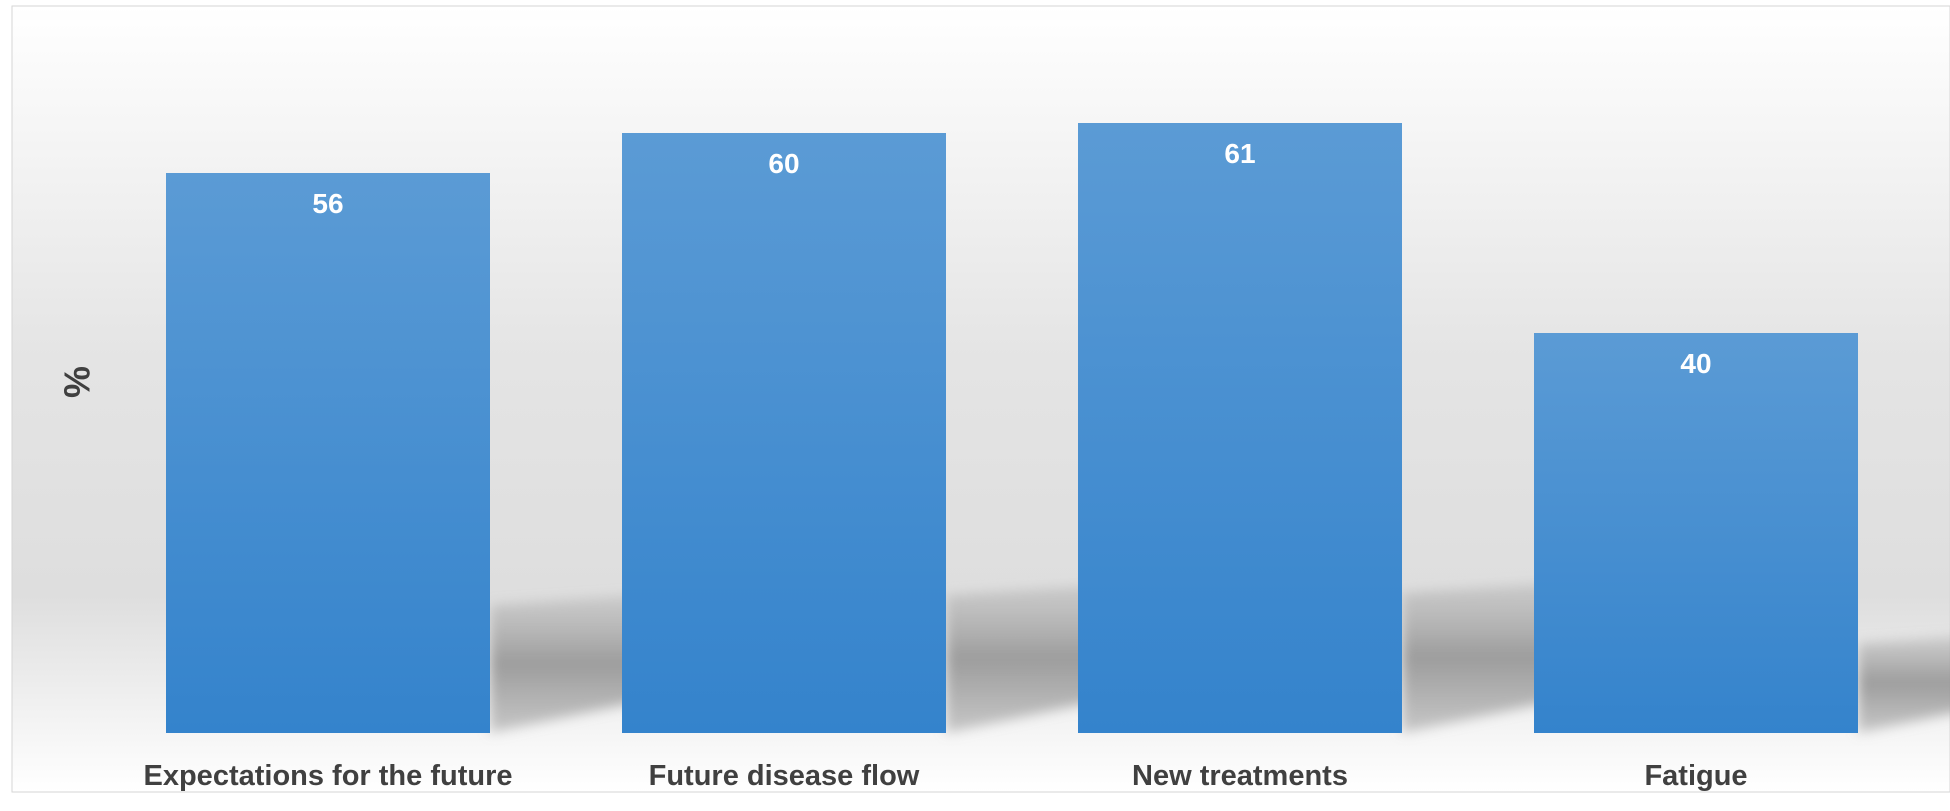  What do you see at coordinates (1904, 684) in the screenshot?
I see `bar-shadow` at bounding box center [1904, 684].